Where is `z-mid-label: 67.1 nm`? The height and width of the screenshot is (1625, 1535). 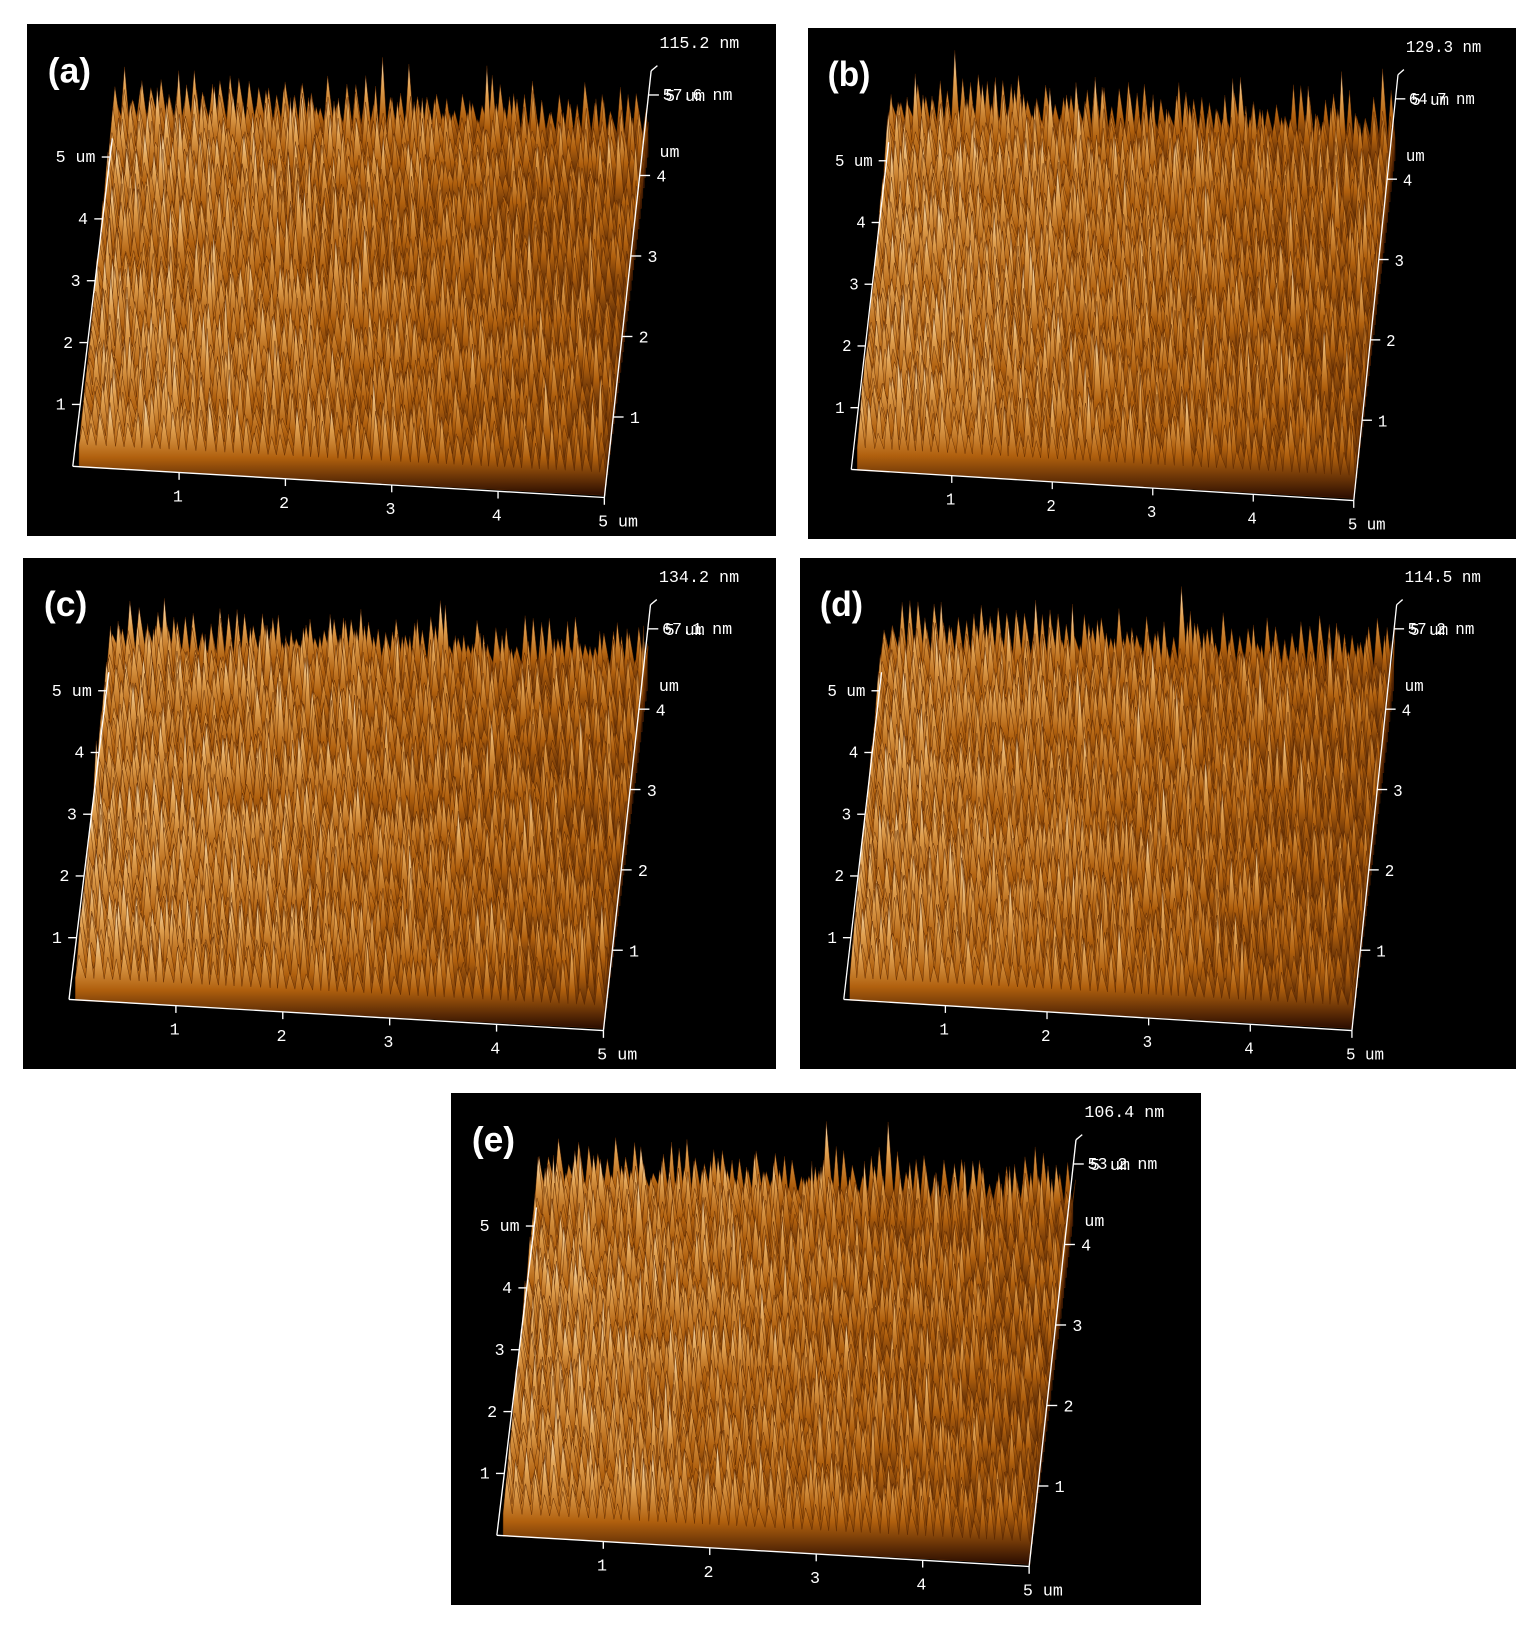 z-mid-label: 67.1 nm is located at coordinates (697, 630).